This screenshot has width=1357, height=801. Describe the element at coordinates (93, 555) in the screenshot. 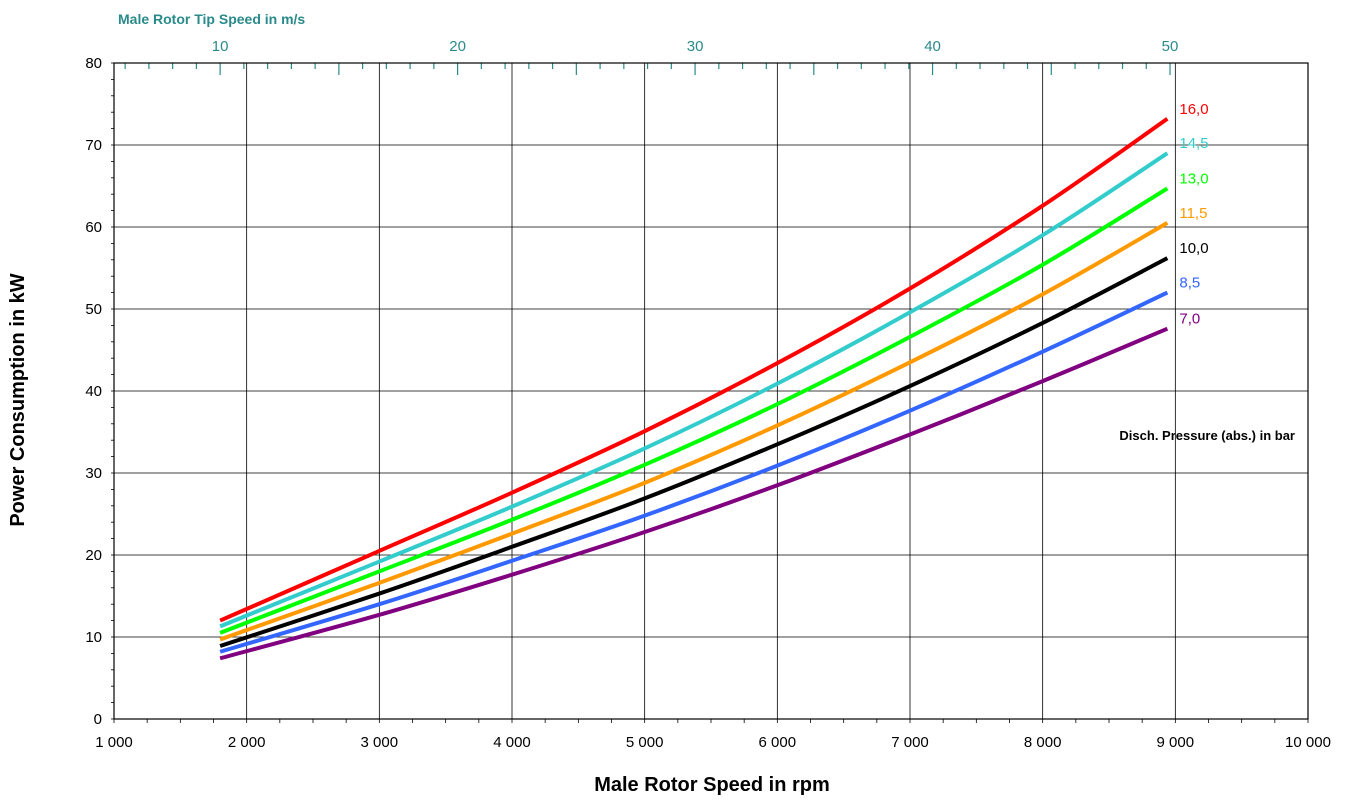

I see `y-tick-label: 20` at that location.